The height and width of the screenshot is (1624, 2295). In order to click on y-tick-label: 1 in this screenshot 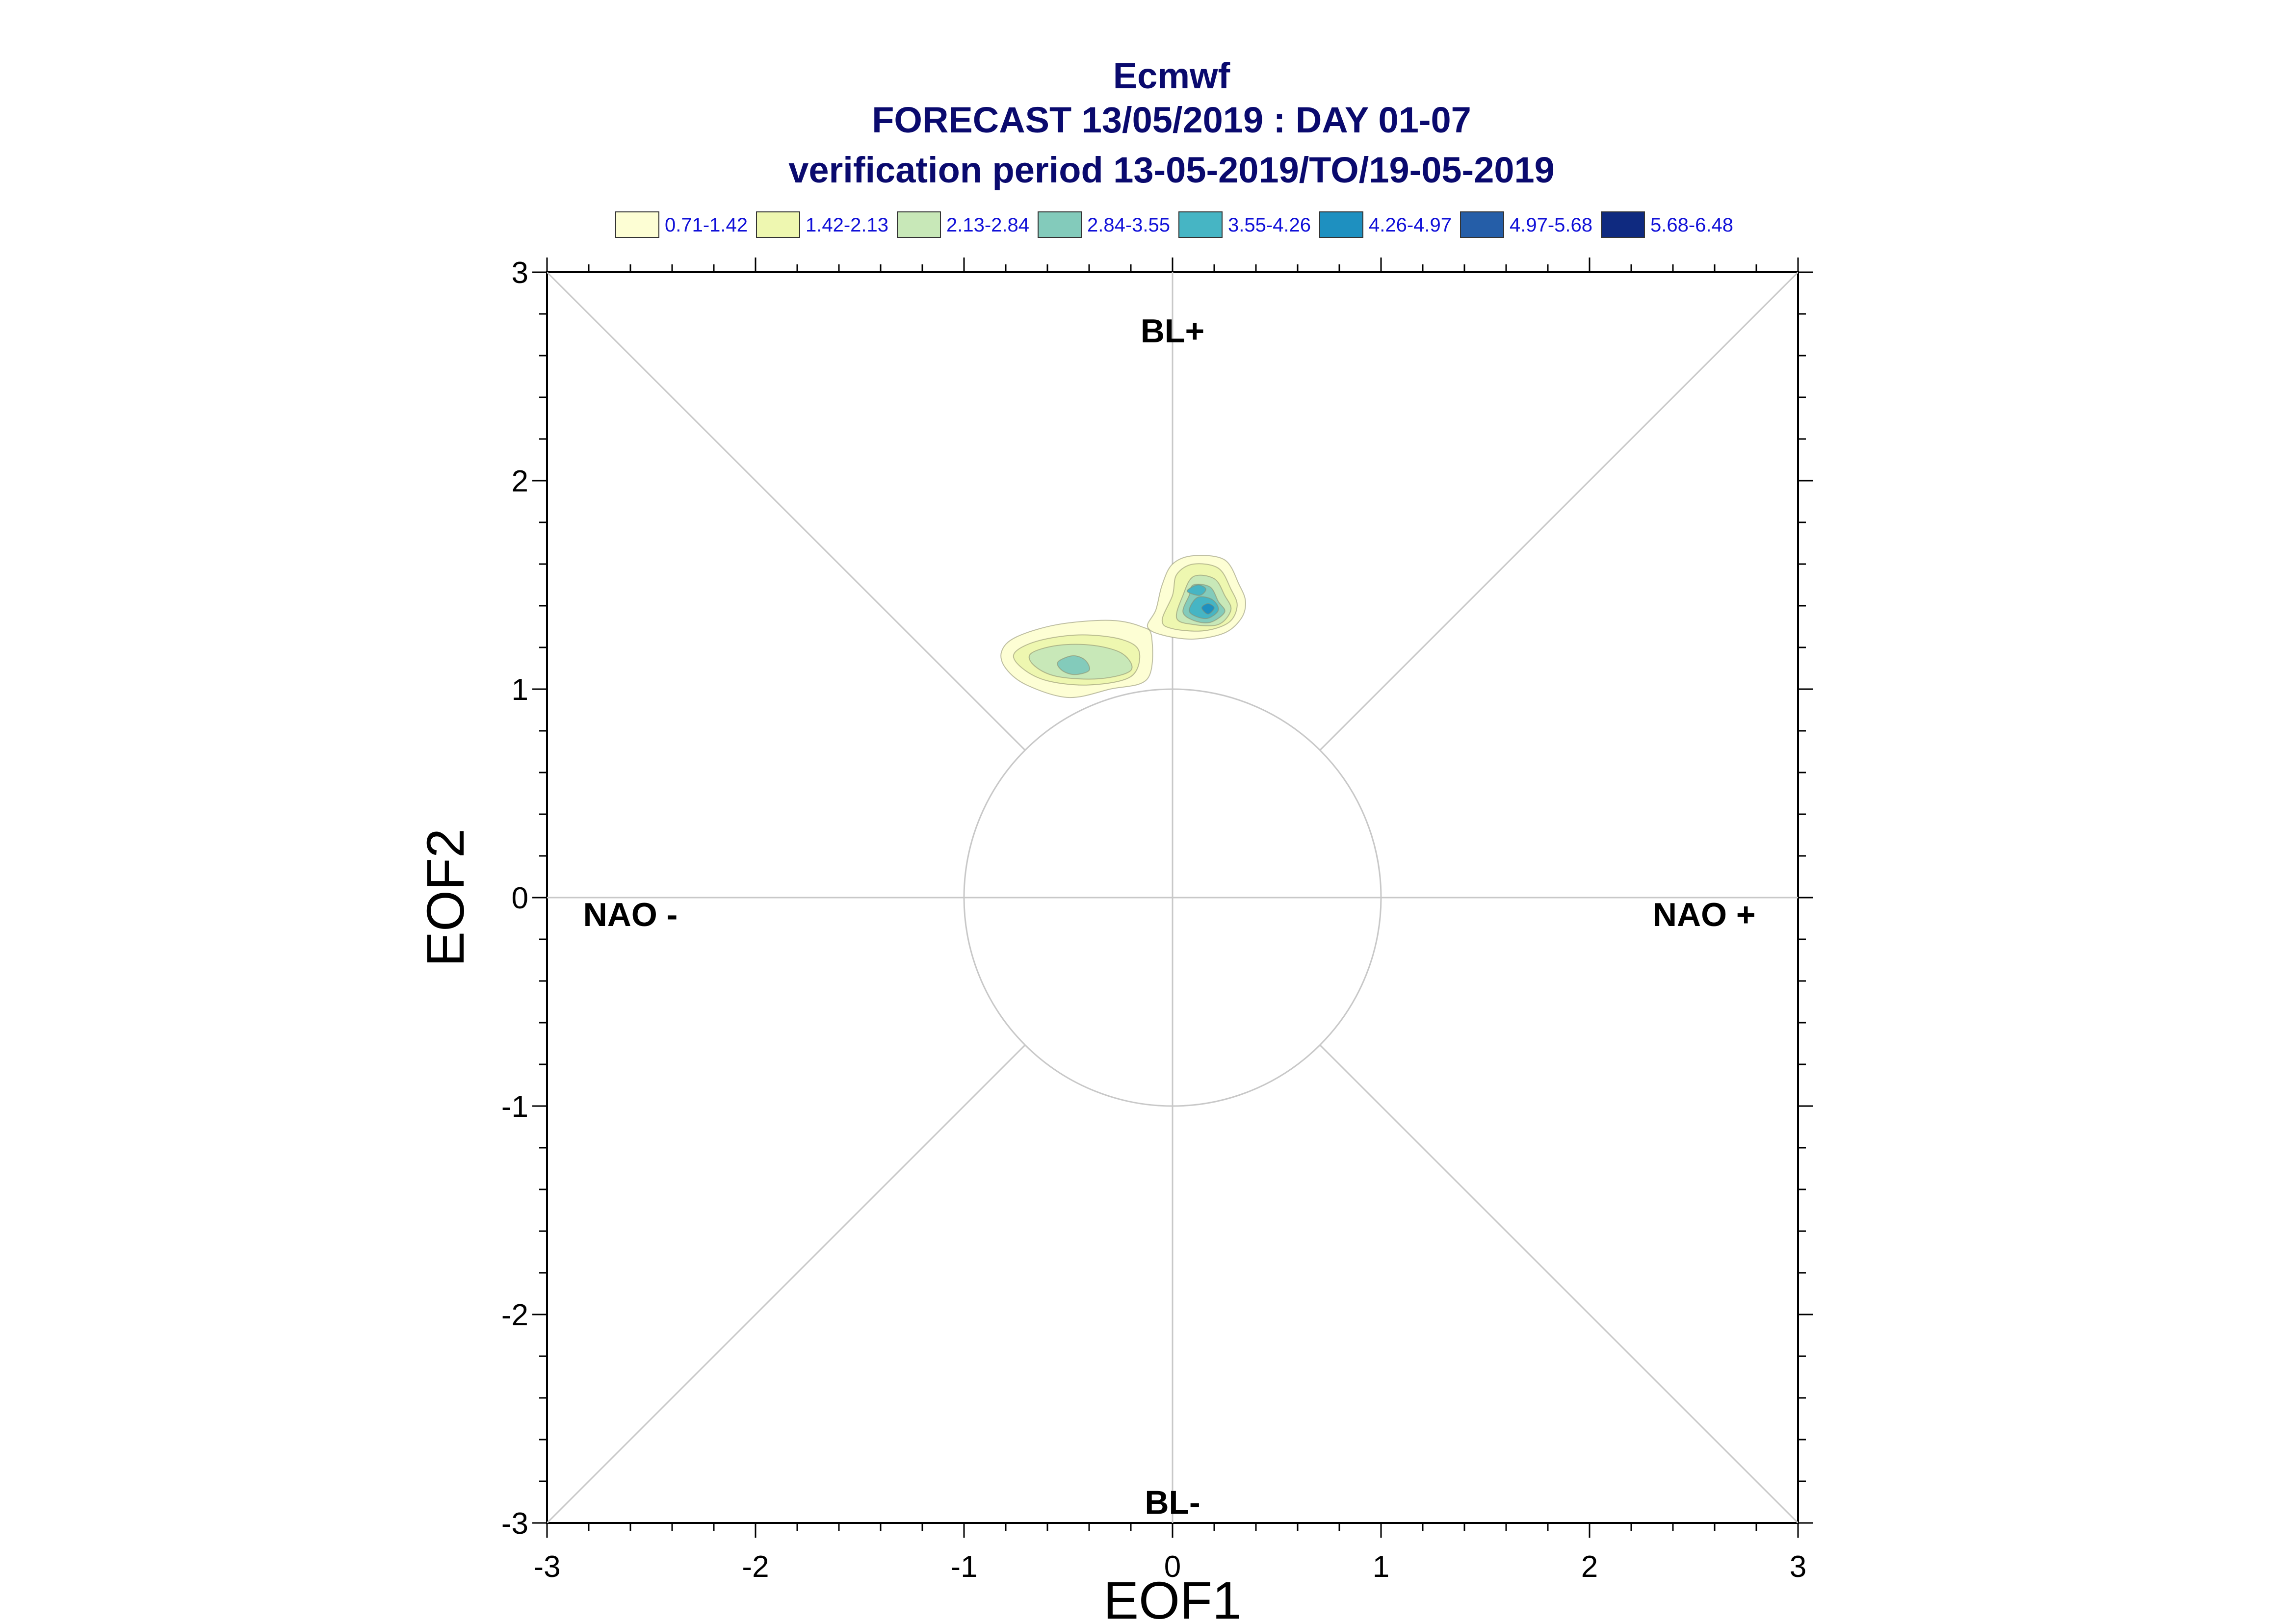, I will do `click(520, 690)`.